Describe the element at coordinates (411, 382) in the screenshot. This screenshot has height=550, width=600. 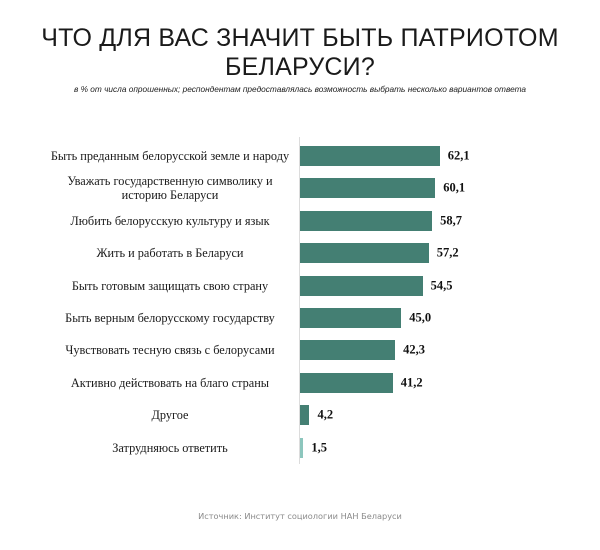
I see `bar-value-label: 41,2` at that location.